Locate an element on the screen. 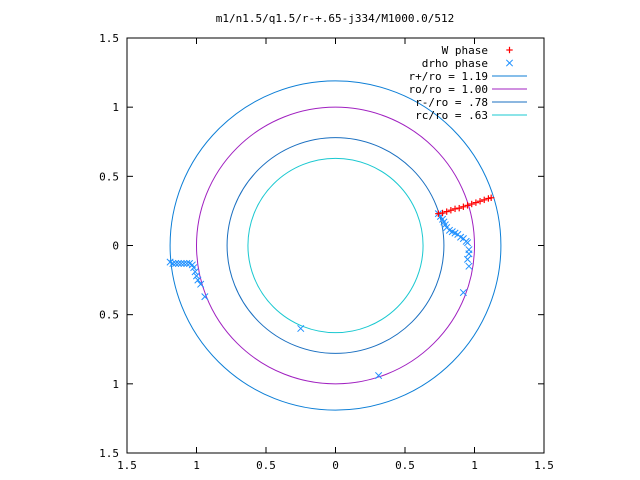 This screenshot has height=480, width=640. legend-label: r+/ro = 1.19 is located at coordinates (448, 76).